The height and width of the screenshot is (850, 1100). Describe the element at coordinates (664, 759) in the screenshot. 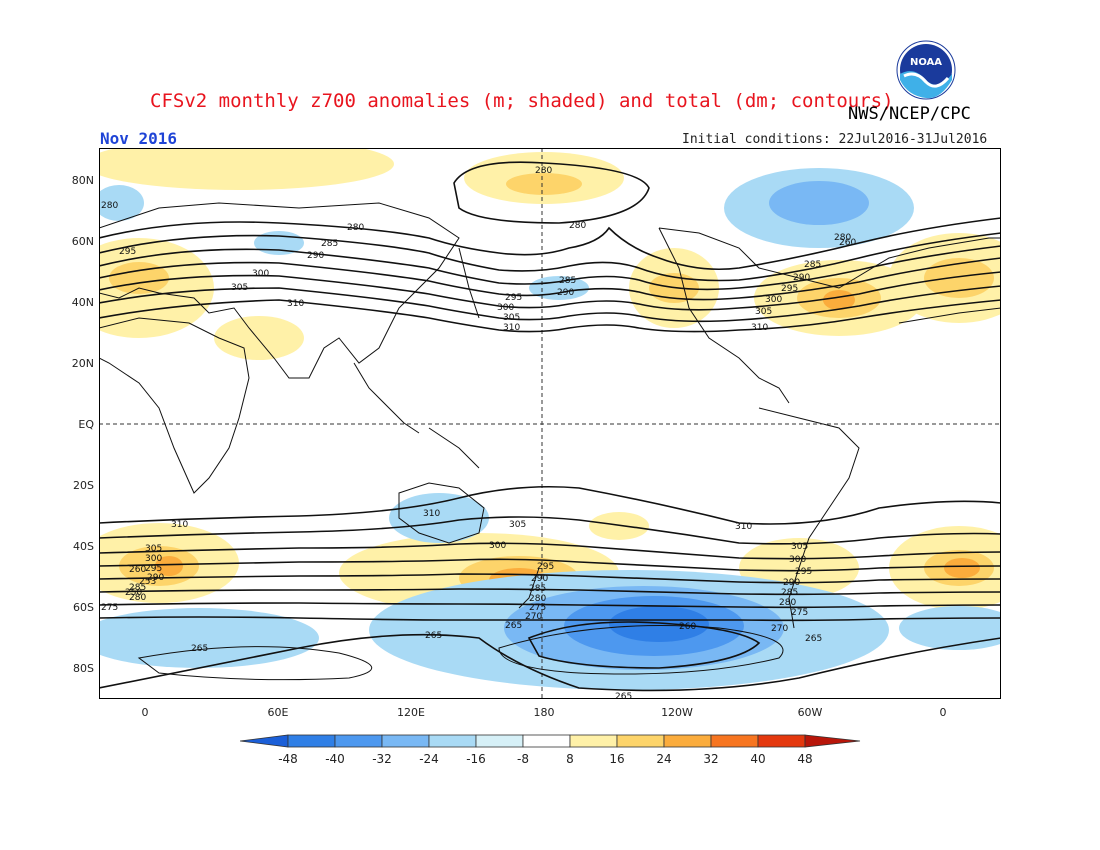

I see `colorbar-label: 24` at that location.